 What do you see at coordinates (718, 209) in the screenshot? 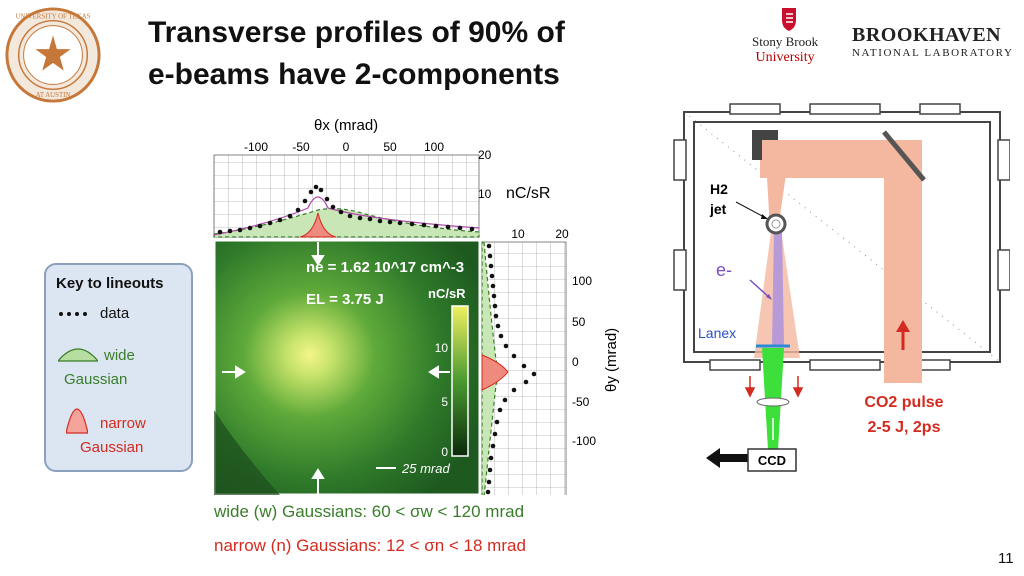
I see `jet-label: jet` at bounding box center [718, 209].